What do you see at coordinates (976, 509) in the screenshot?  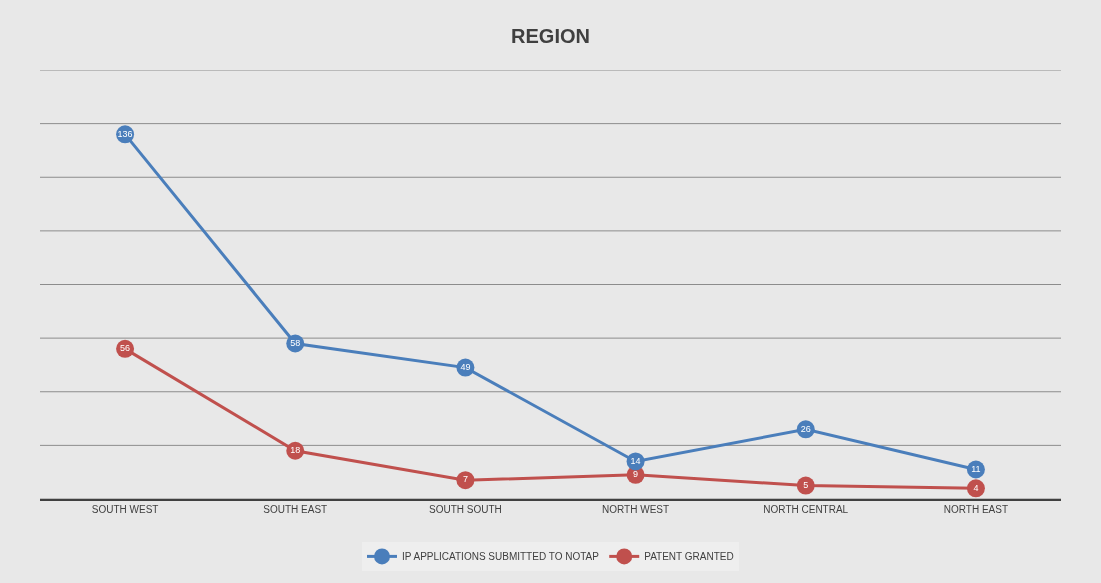 I see `x-tick-label: NORTH EAST` at bounding box center [976, 509].